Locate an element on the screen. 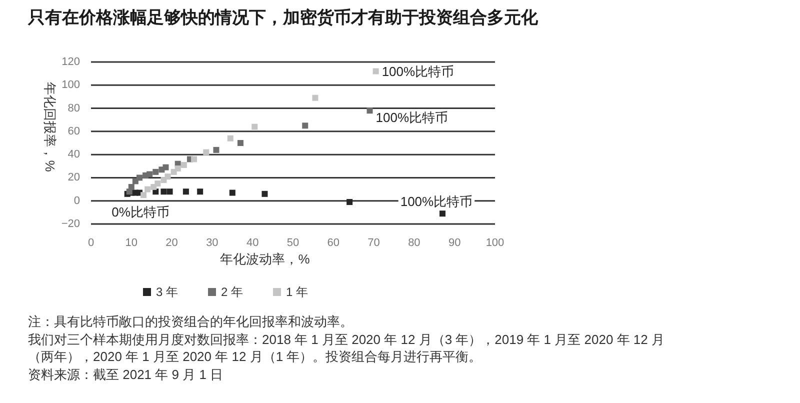  legend-label: 2 年 is located at coordinates (232, 292).